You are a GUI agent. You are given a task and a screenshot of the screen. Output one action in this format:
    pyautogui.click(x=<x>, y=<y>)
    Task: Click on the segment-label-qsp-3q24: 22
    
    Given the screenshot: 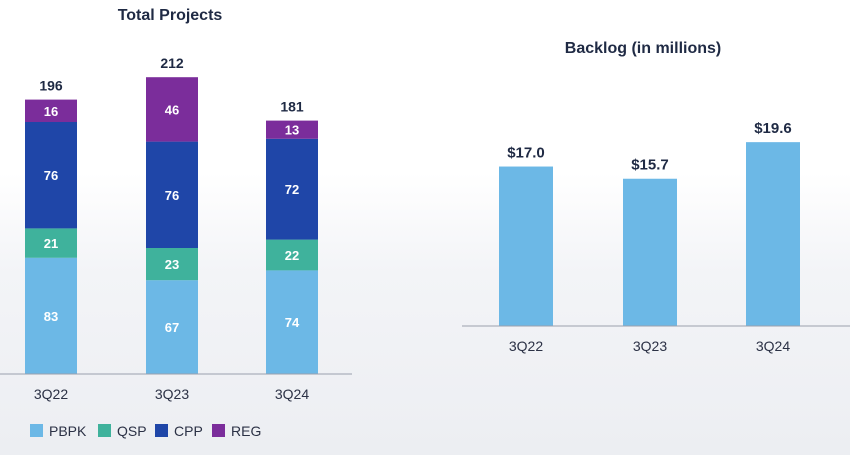 What is the action you would take?
    pyautogui.click(x=292, y=255)
    